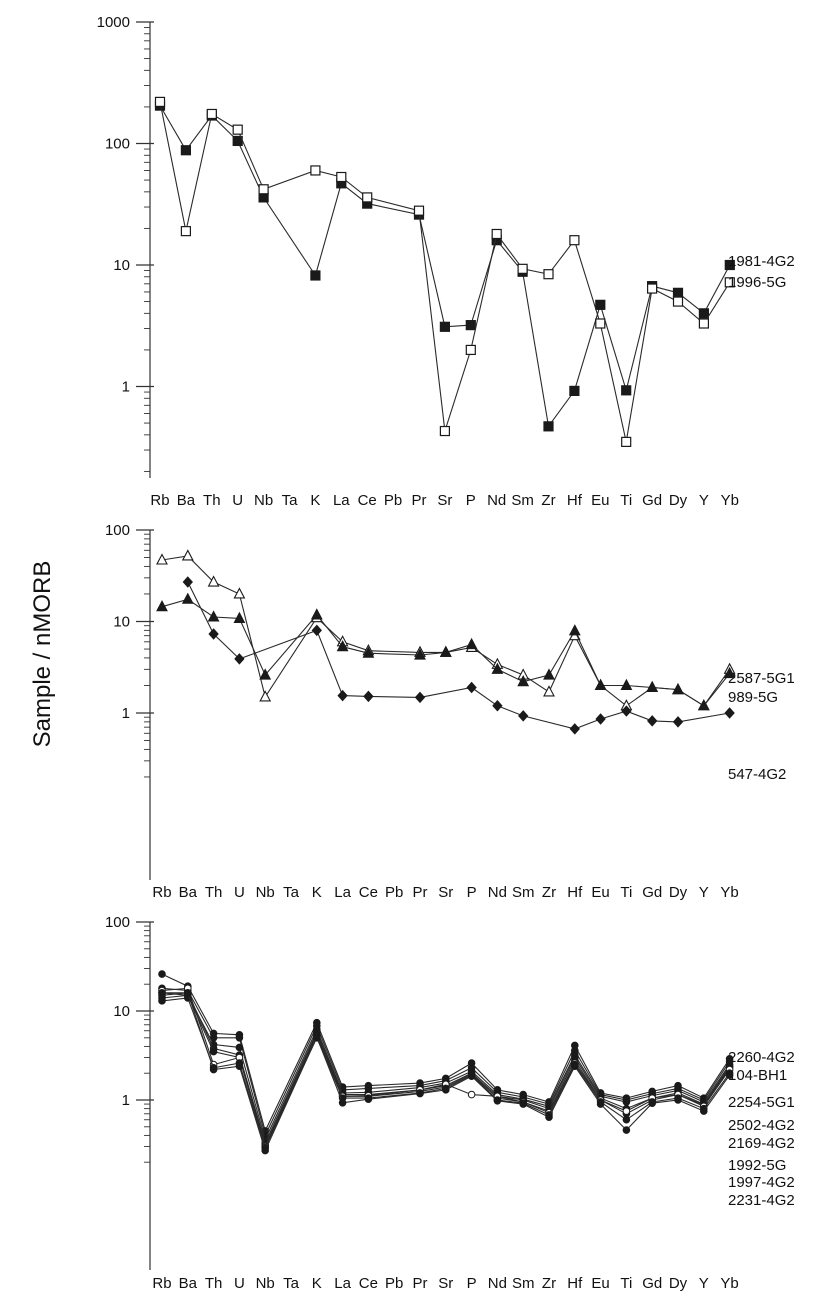  What do you see at coordinates (316, 630) in the screenshot?
I see `series-547-4g2-point-k` at bounding box center [316, 630].